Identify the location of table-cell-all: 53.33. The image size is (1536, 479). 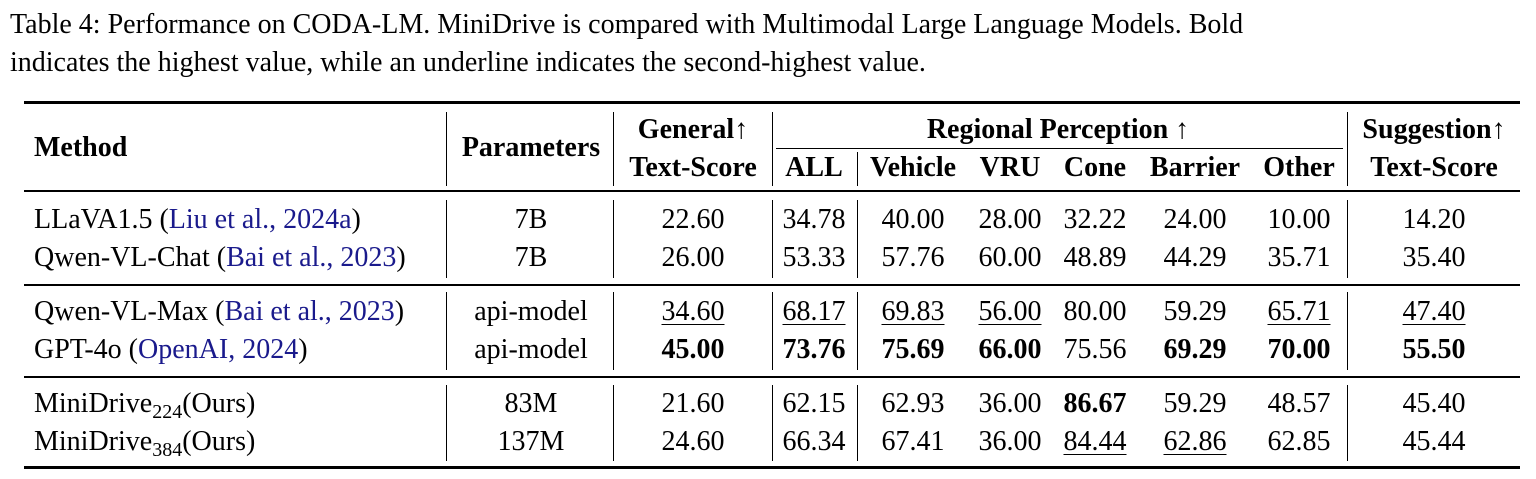
(814, 257).